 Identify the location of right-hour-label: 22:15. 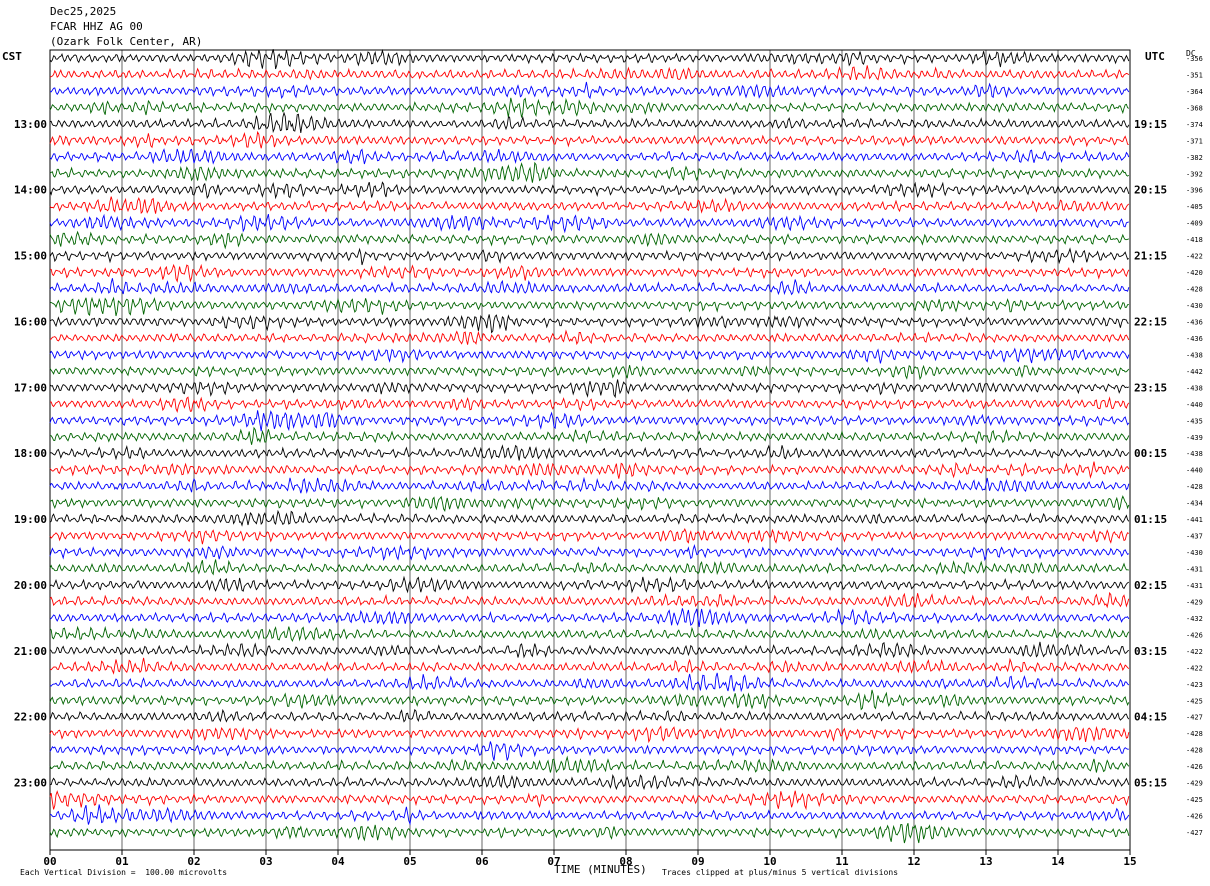
(1150, 321).